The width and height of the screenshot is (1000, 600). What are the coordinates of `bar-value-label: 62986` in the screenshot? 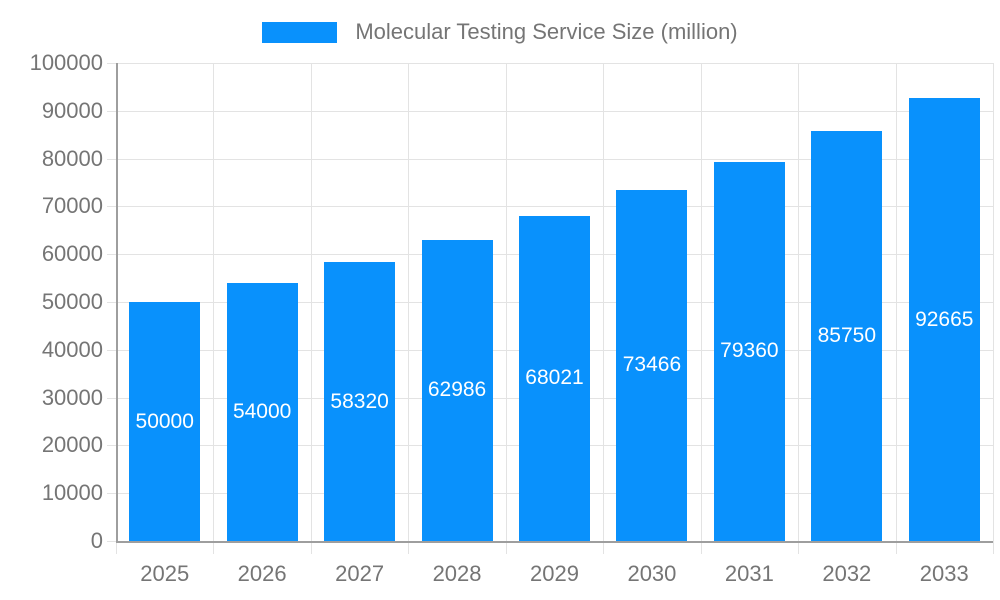 It's located at (457, 390).